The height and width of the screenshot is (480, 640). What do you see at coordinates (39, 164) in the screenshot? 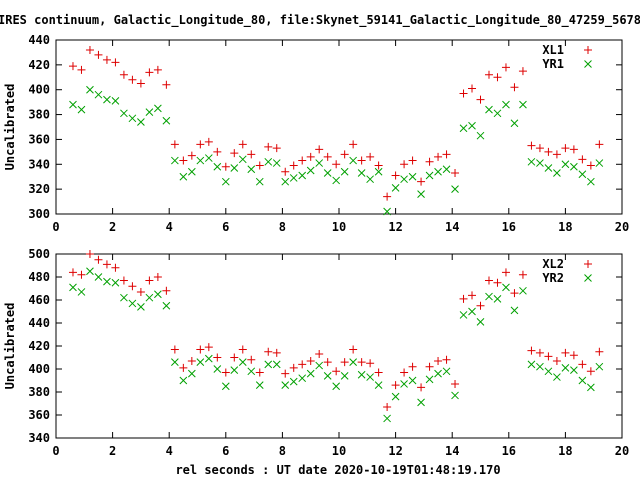
I see `y-tick-label: 340` at bounding box center [39, 164].